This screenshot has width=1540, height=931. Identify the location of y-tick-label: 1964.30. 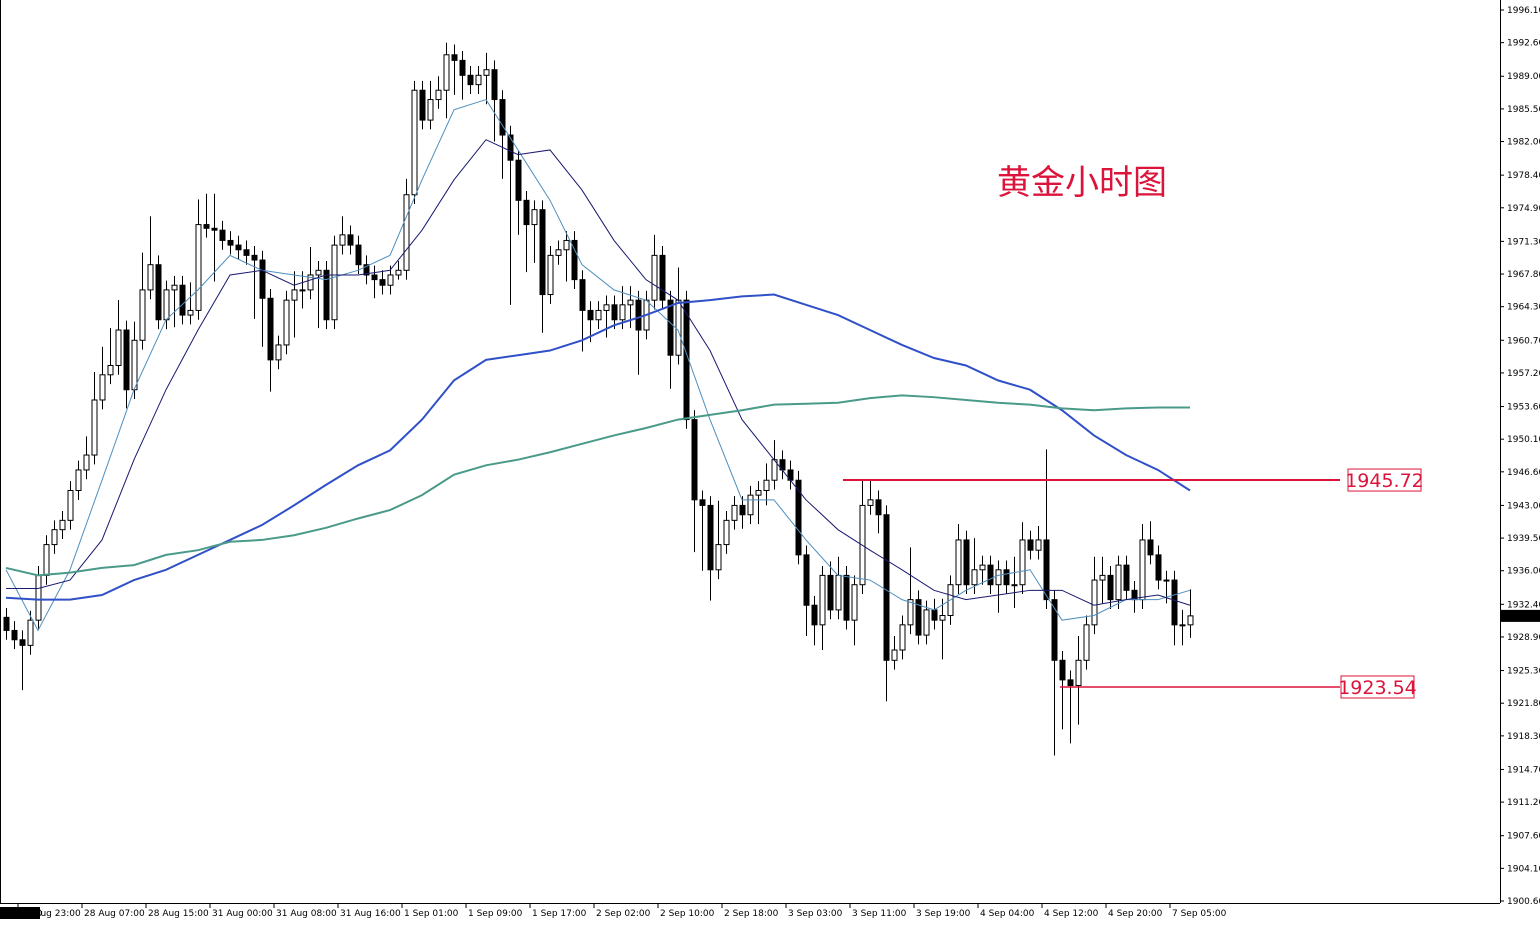
(1523, 308).